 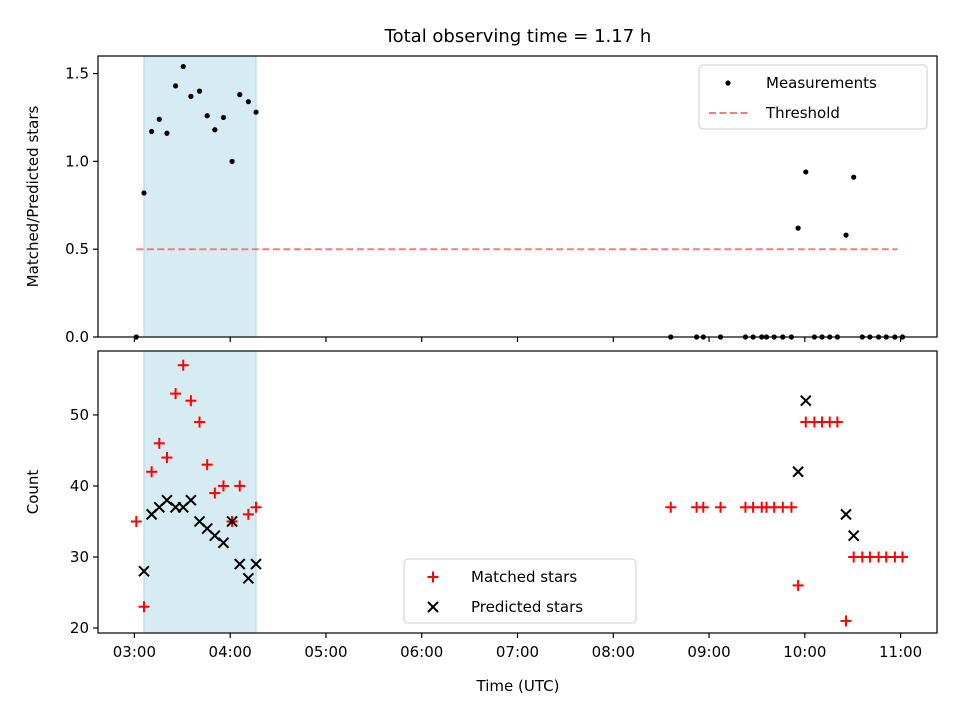 What do you see at coordinates (134, 652) in the screenshot?
I see `x-tick-label: 03:00` at bounding box center [134, 652].